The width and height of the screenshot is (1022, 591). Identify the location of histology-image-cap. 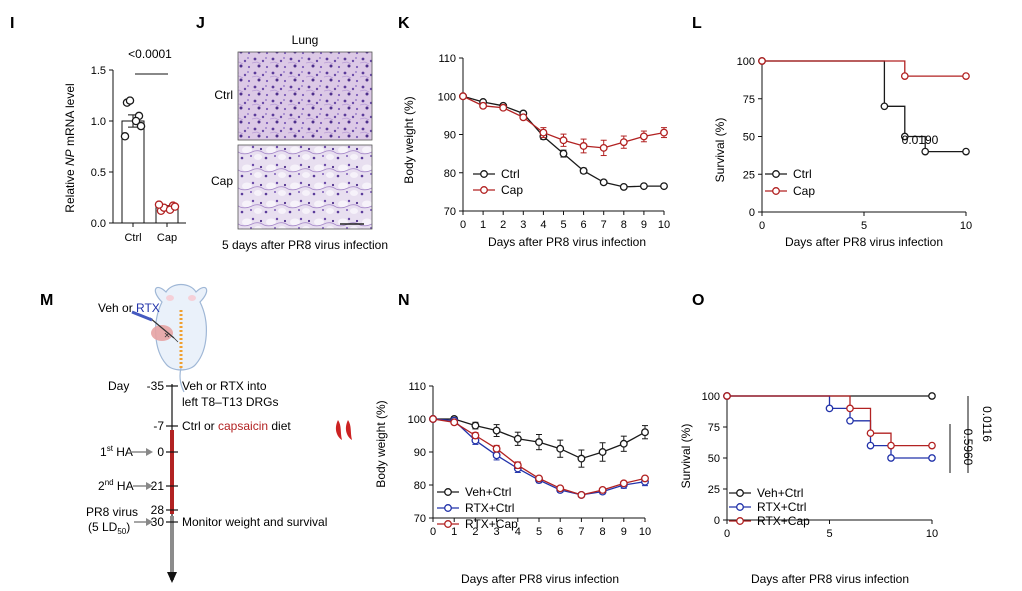
(305, 187).